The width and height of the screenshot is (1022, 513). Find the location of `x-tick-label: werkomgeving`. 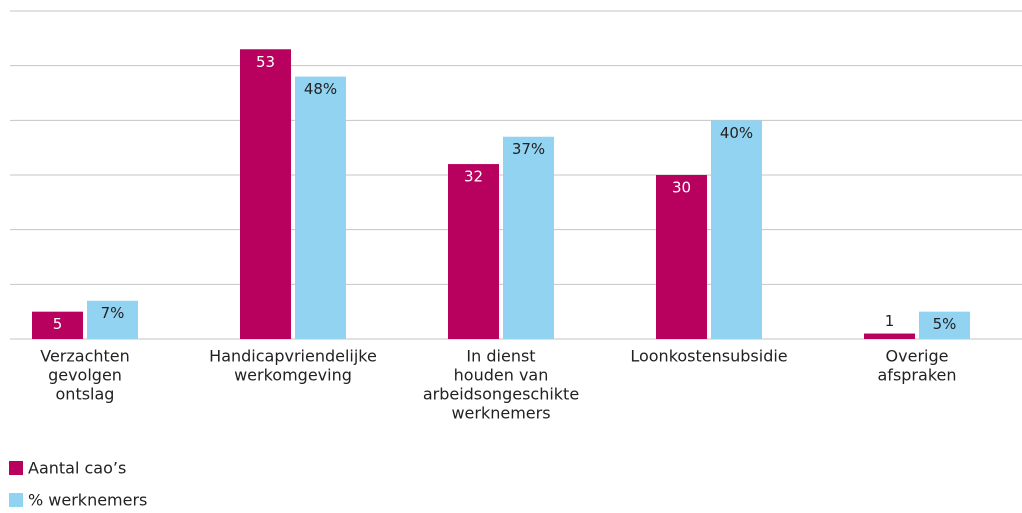

x-tick-label: werkomgeving is located at coordinates (293, 375).